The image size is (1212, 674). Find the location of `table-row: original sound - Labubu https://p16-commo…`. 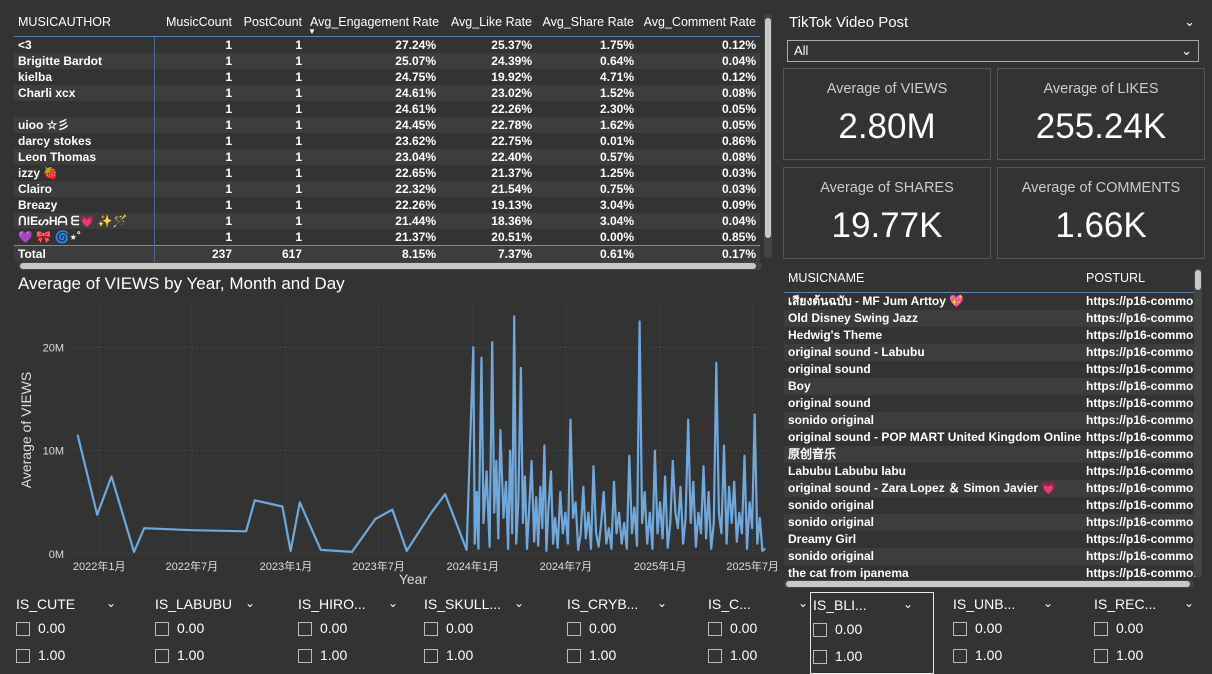

table-row: original sound - Labubu https://p16-commo… is located at coordinates (990, 352).